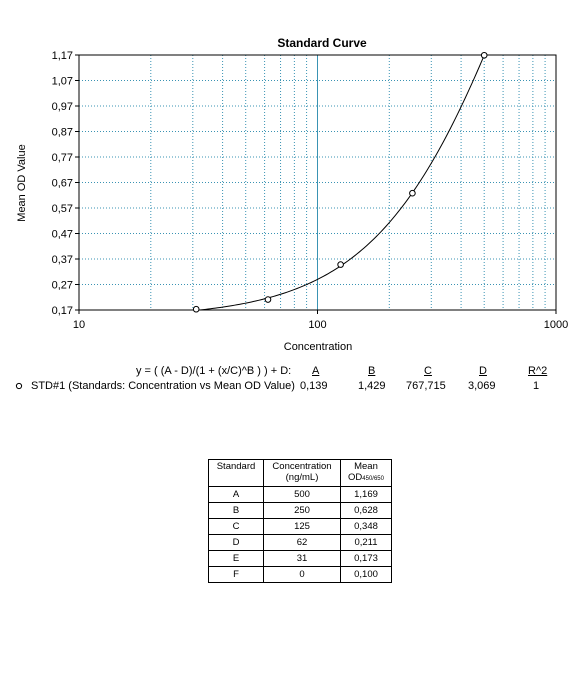  I want to click on fit-value-a: 0,139, so click(314, 386).